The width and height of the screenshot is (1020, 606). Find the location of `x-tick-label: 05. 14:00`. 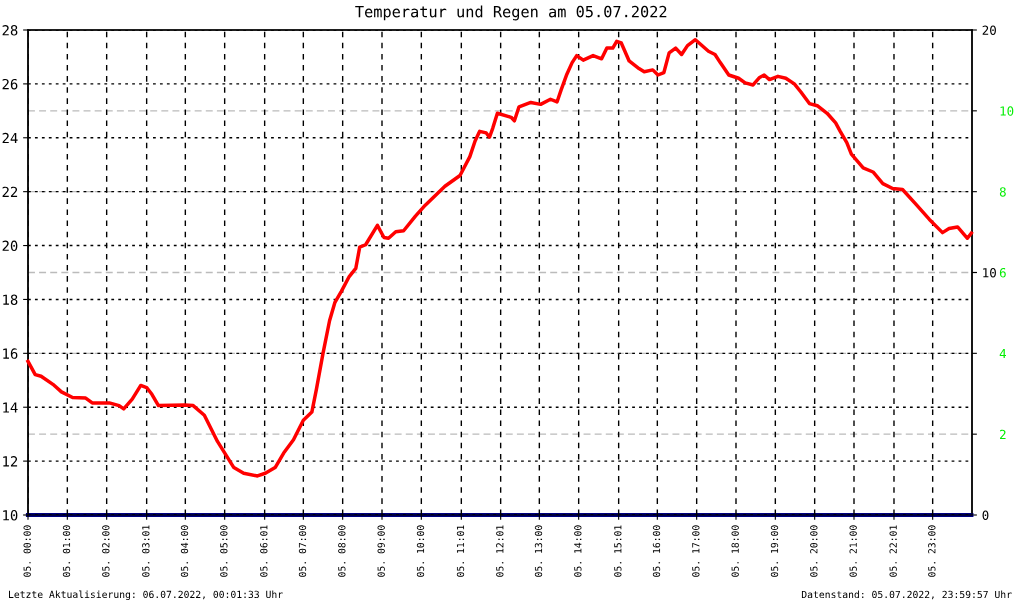

x-tick-label: 05. 14:00 is located at coordinates (578, 551).